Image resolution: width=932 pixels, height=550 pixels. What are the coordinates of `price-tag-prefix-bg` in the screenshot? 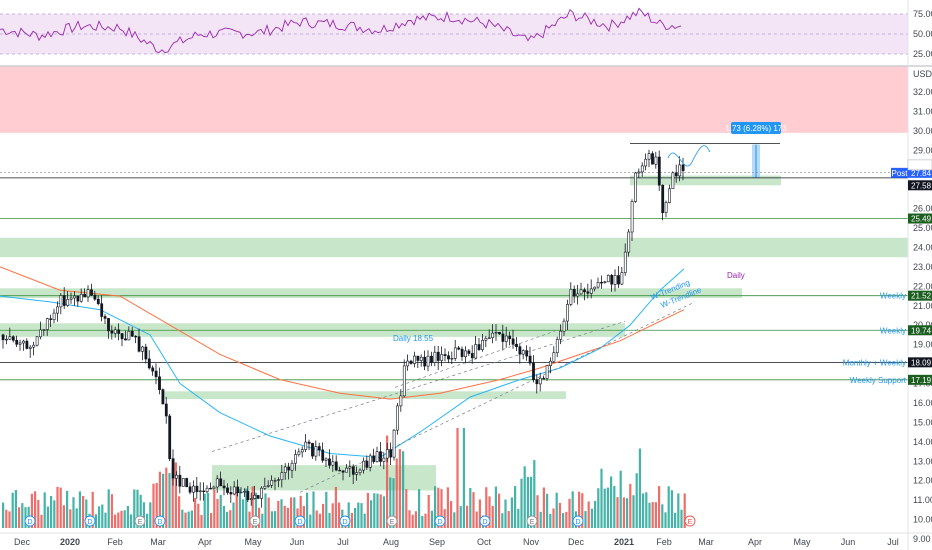 It's located at (899, 172).